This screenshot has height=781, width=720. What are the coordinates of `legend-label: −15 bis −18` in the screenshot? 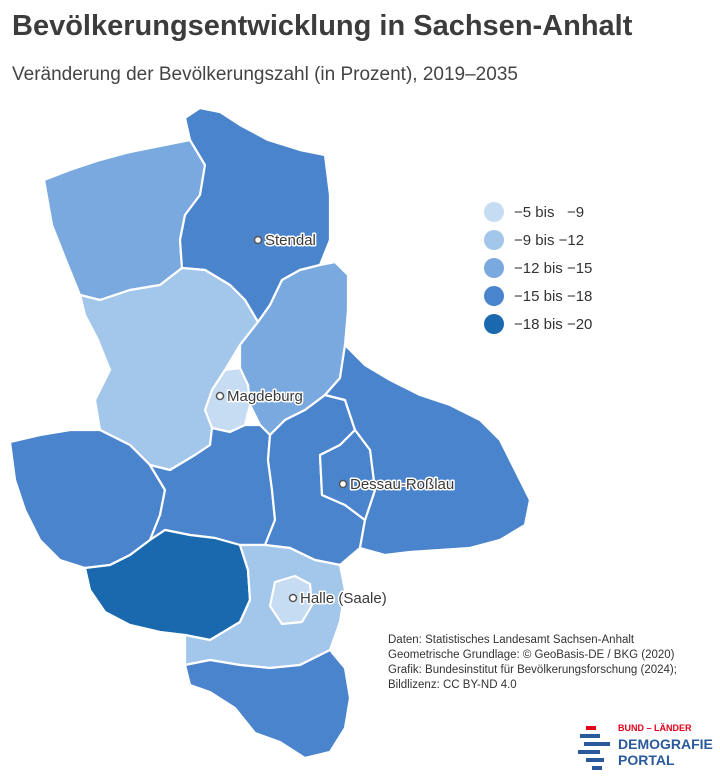 It's located at (553, 296).